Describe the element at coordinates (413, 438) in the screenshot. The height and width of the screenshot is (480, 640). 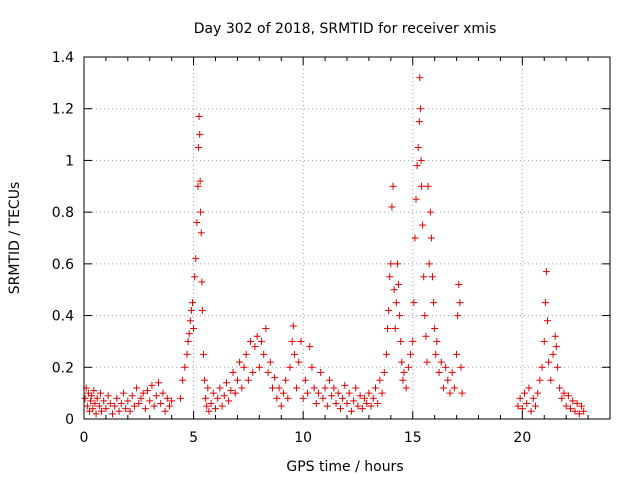
I see `x-tick-label: 15` at that location.